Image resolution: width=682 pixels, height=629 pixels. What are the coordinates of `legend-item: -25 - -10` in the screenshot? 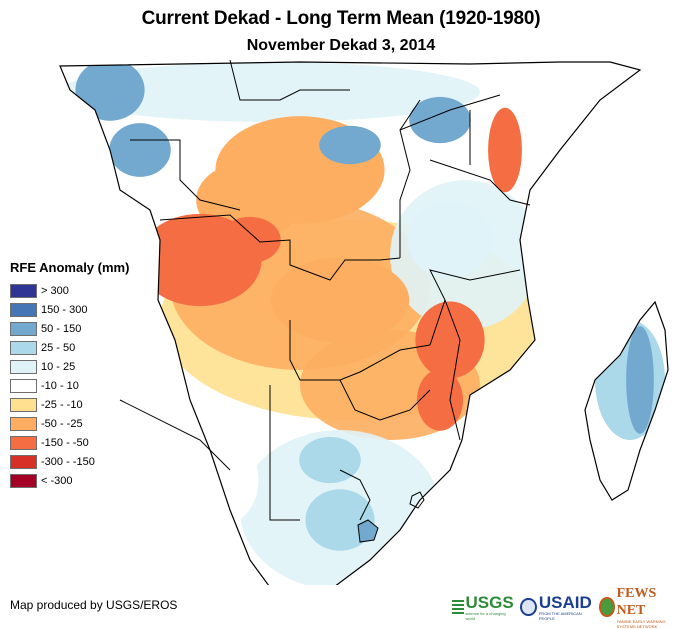 It's located at (69, 404).